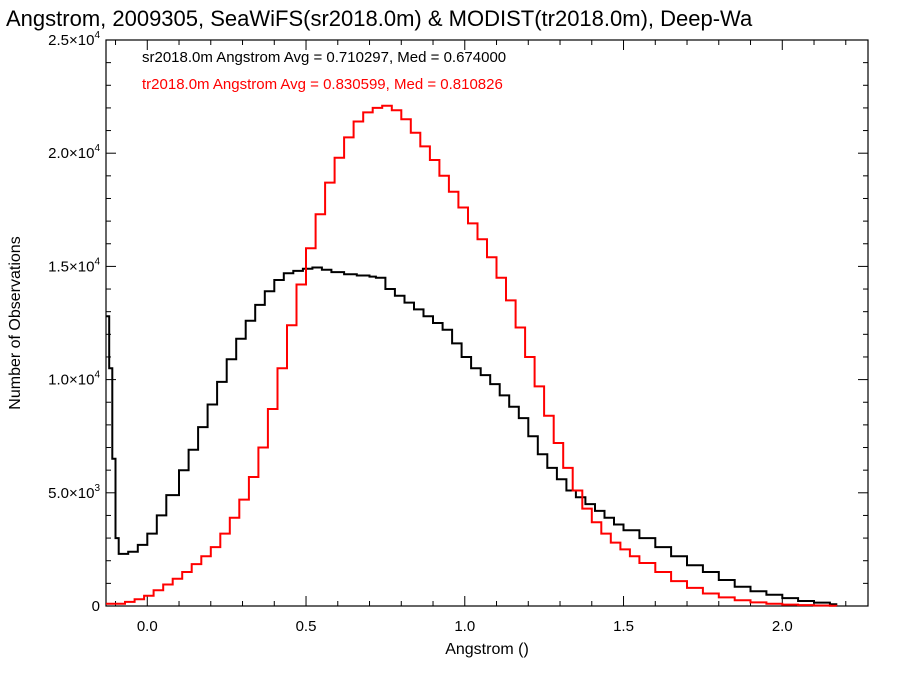  What do you see at coordinates (147, 626) in the screenshot?
I see `x-tick-label: 0.0` at bounding box center [147, 626].